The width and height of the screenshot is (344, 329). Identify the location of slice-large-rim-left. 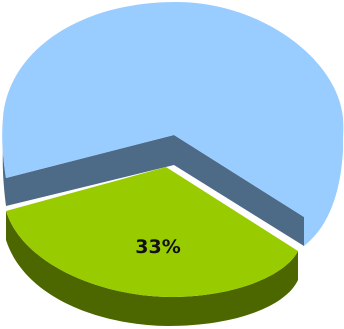
(4, 163).